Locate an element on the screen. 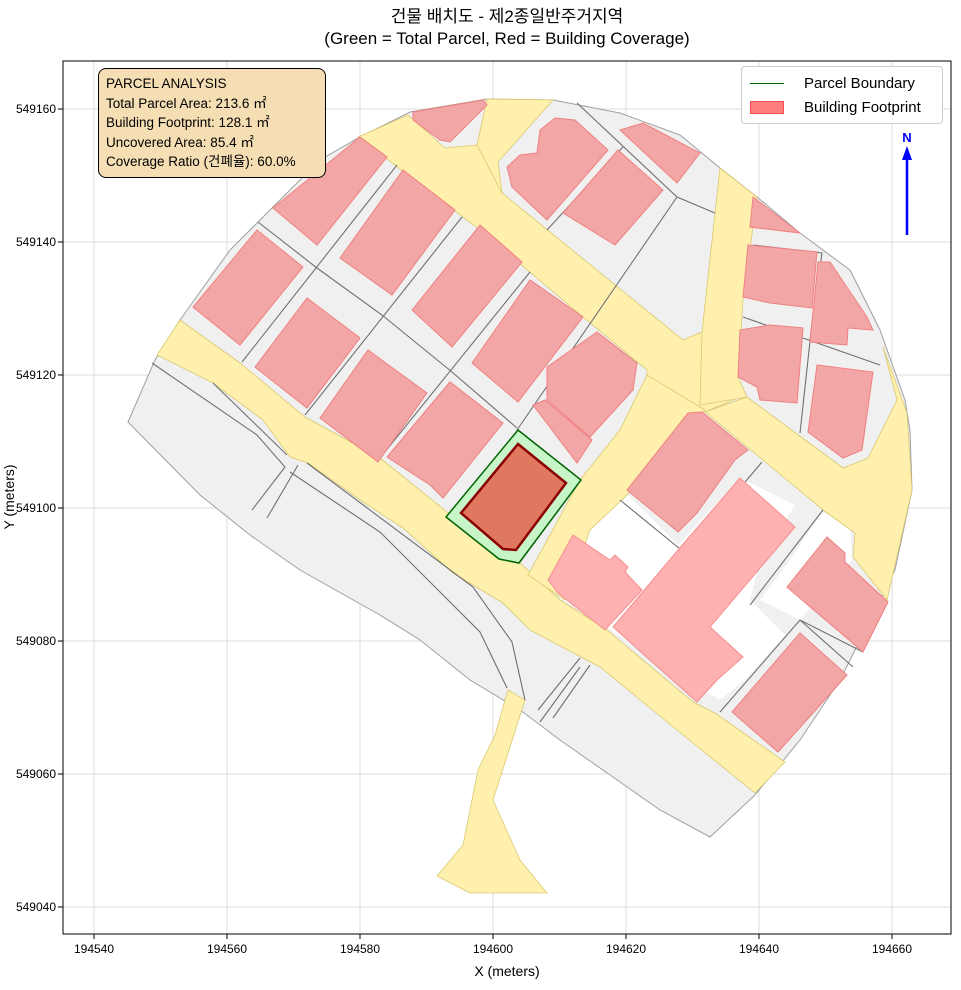  info-heading: PARCEL ANALYSIS is located at coordinates (166, 83).